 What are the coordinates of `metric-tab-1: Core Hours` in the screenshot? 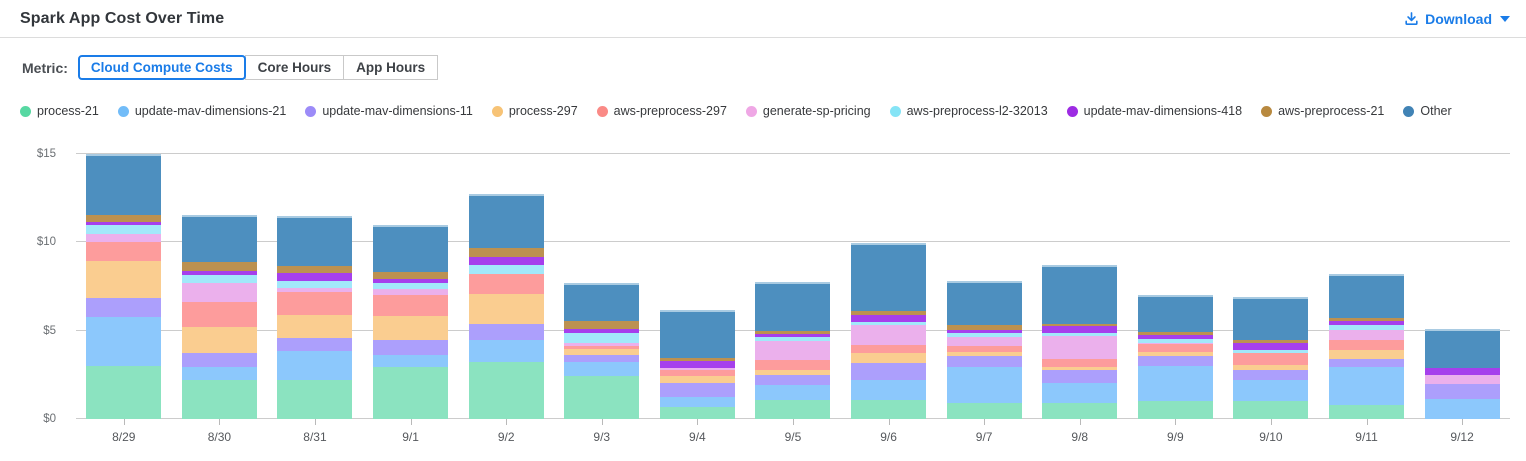 It's located at (294, 67).